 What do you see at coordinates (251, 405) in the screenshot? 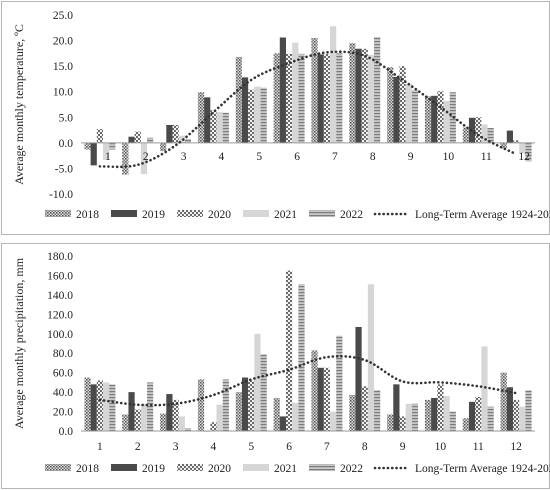
I see `bar-2020-m5` at bounding box center [251, 405].